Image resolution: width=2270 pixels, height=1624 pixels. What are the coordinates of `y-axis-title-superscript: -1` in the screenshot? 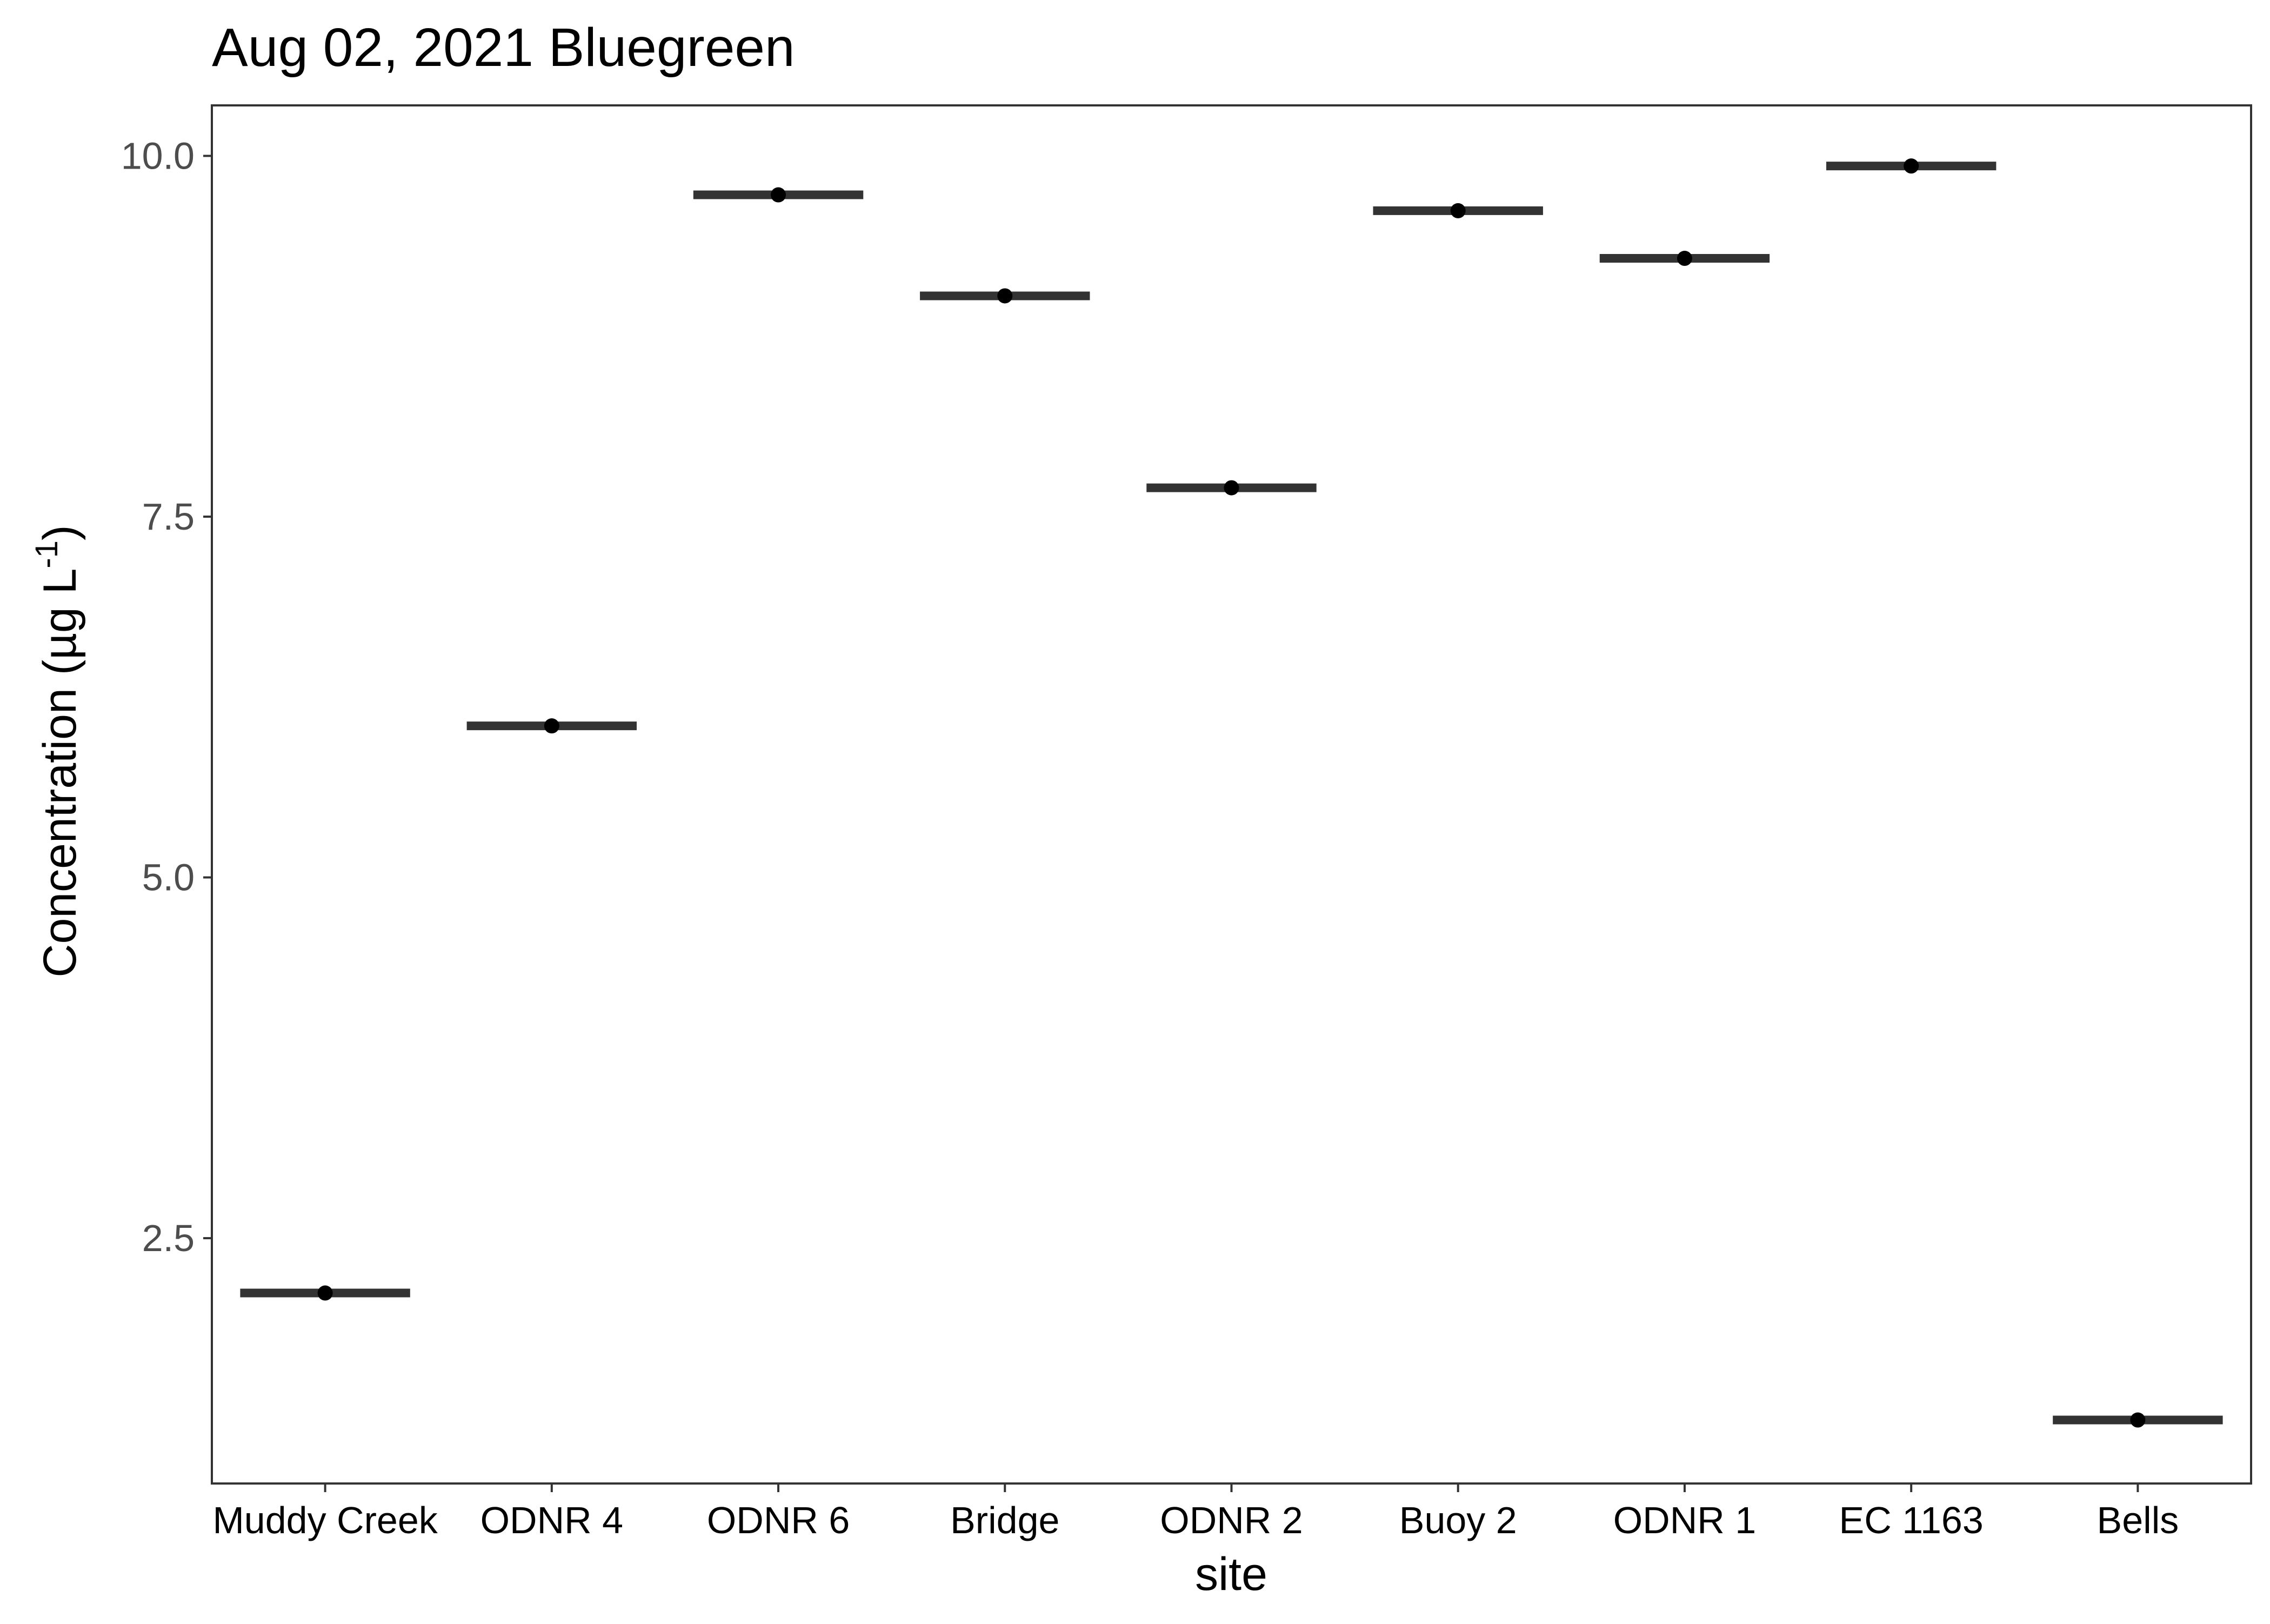 It's located at (46, 554).